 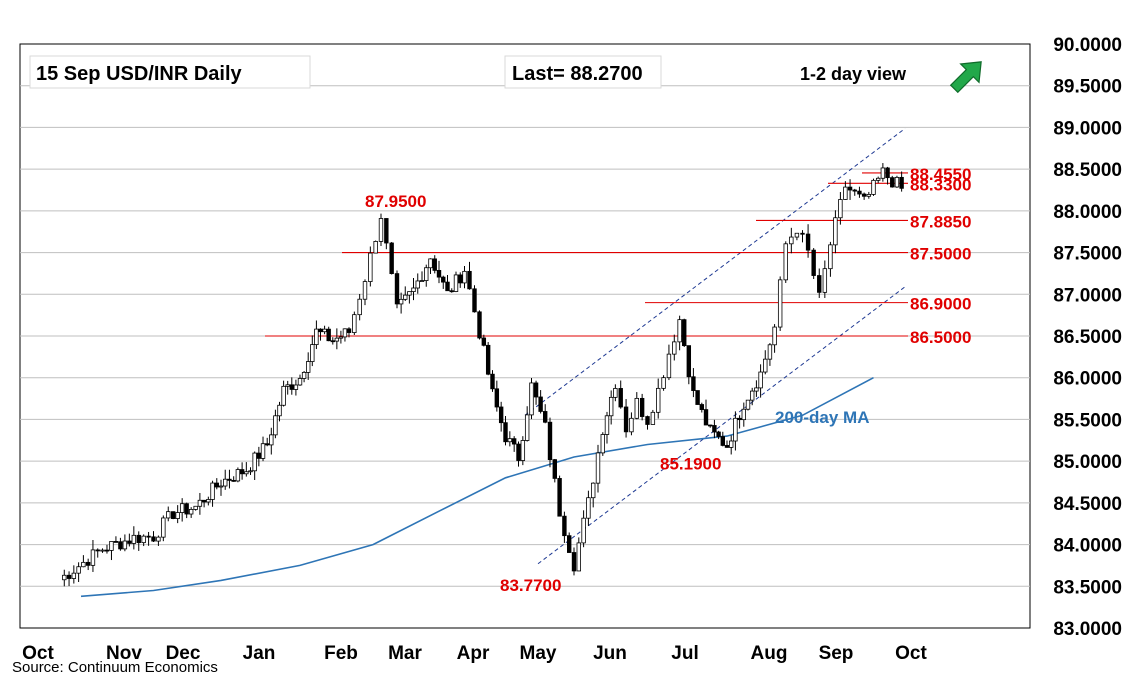 I want to click on level-label: 87.8850, so click(x=940, y=221).